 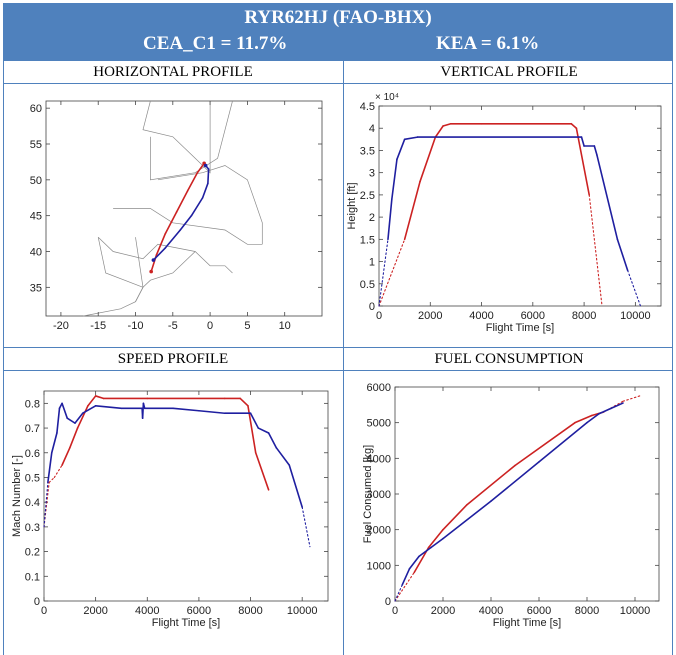 What do you see at coordinates (32, 454) in the screenshot?
I see `y-tick-label: 0.6` at bounding box center [32, 454].